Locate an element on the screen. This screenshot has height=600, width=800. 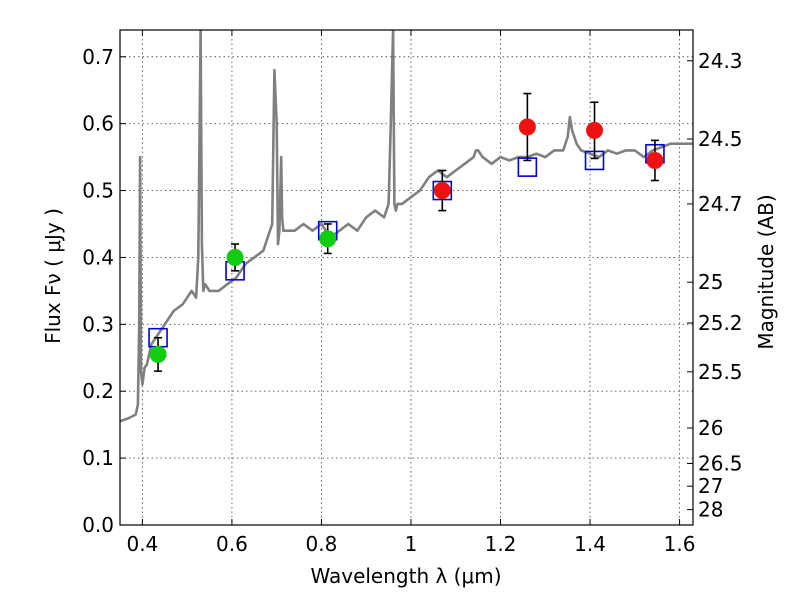
y2-tick-label: 24.3 is located at coordinates (720, 61).